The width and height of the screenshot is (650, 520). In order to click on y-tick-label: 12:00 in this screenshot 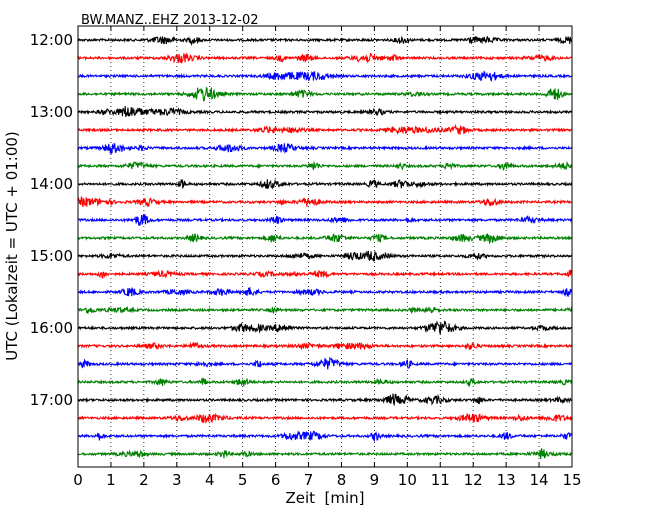, I will do `click(51, 40)`.